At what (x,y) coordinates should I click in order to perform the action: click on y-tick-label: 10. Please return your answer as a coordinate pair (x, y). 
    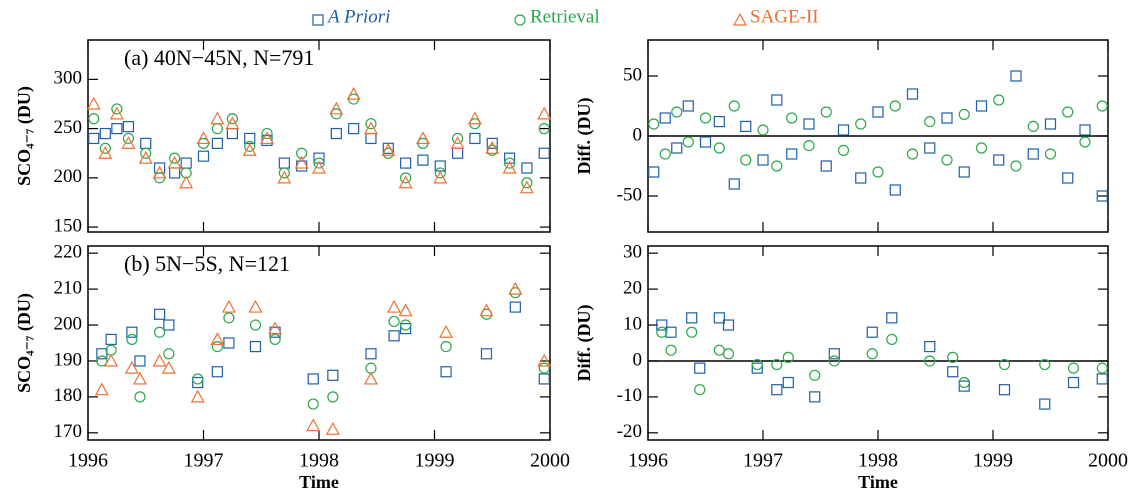
    Looking at the image, I should click on (632, 323).